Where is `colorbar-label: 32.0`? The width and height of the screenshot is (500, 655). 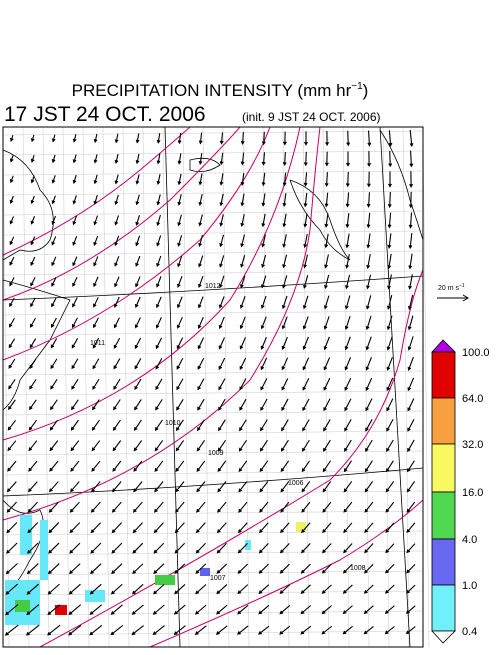
colorbar-label: 32.0 is located at coordinates (472, 445).